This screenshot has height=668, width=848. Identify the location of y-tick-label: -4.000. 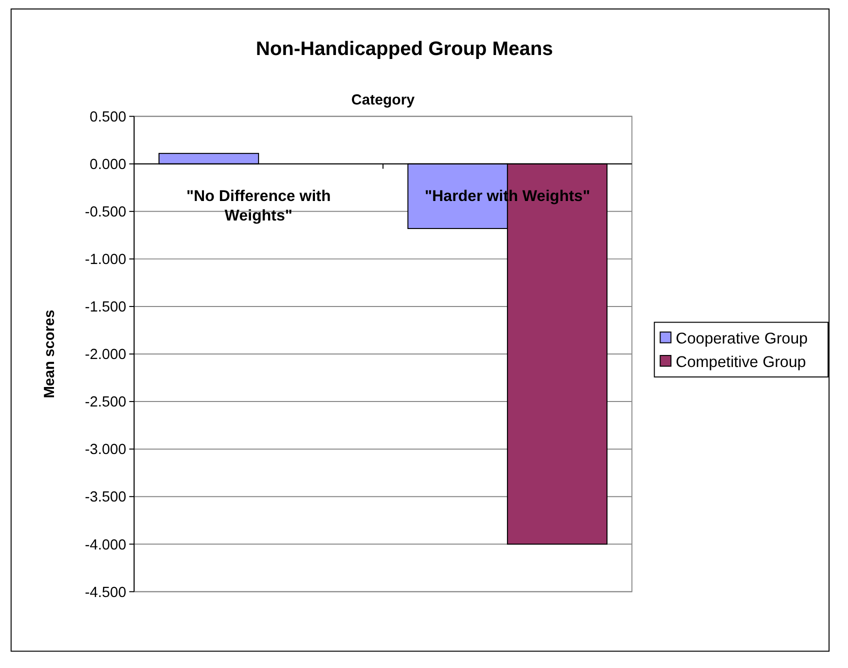
(105, 545).